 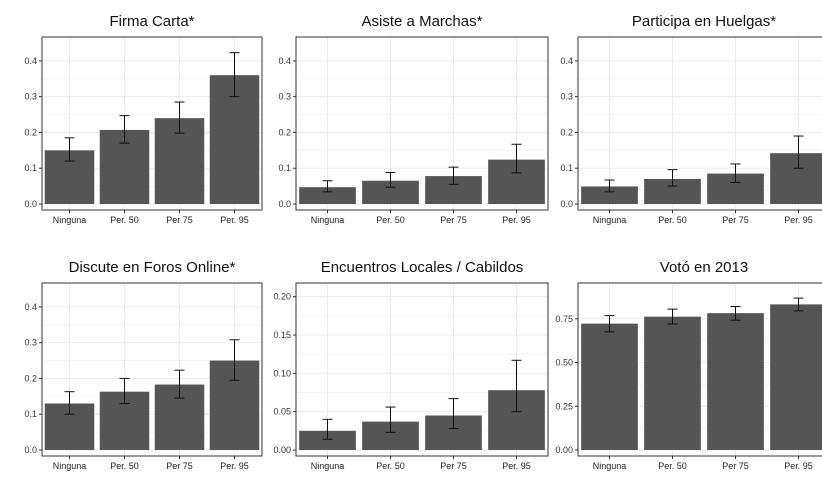 I want to click on panel-title: Asiste a Marchas*, so click(x=422, y=21).